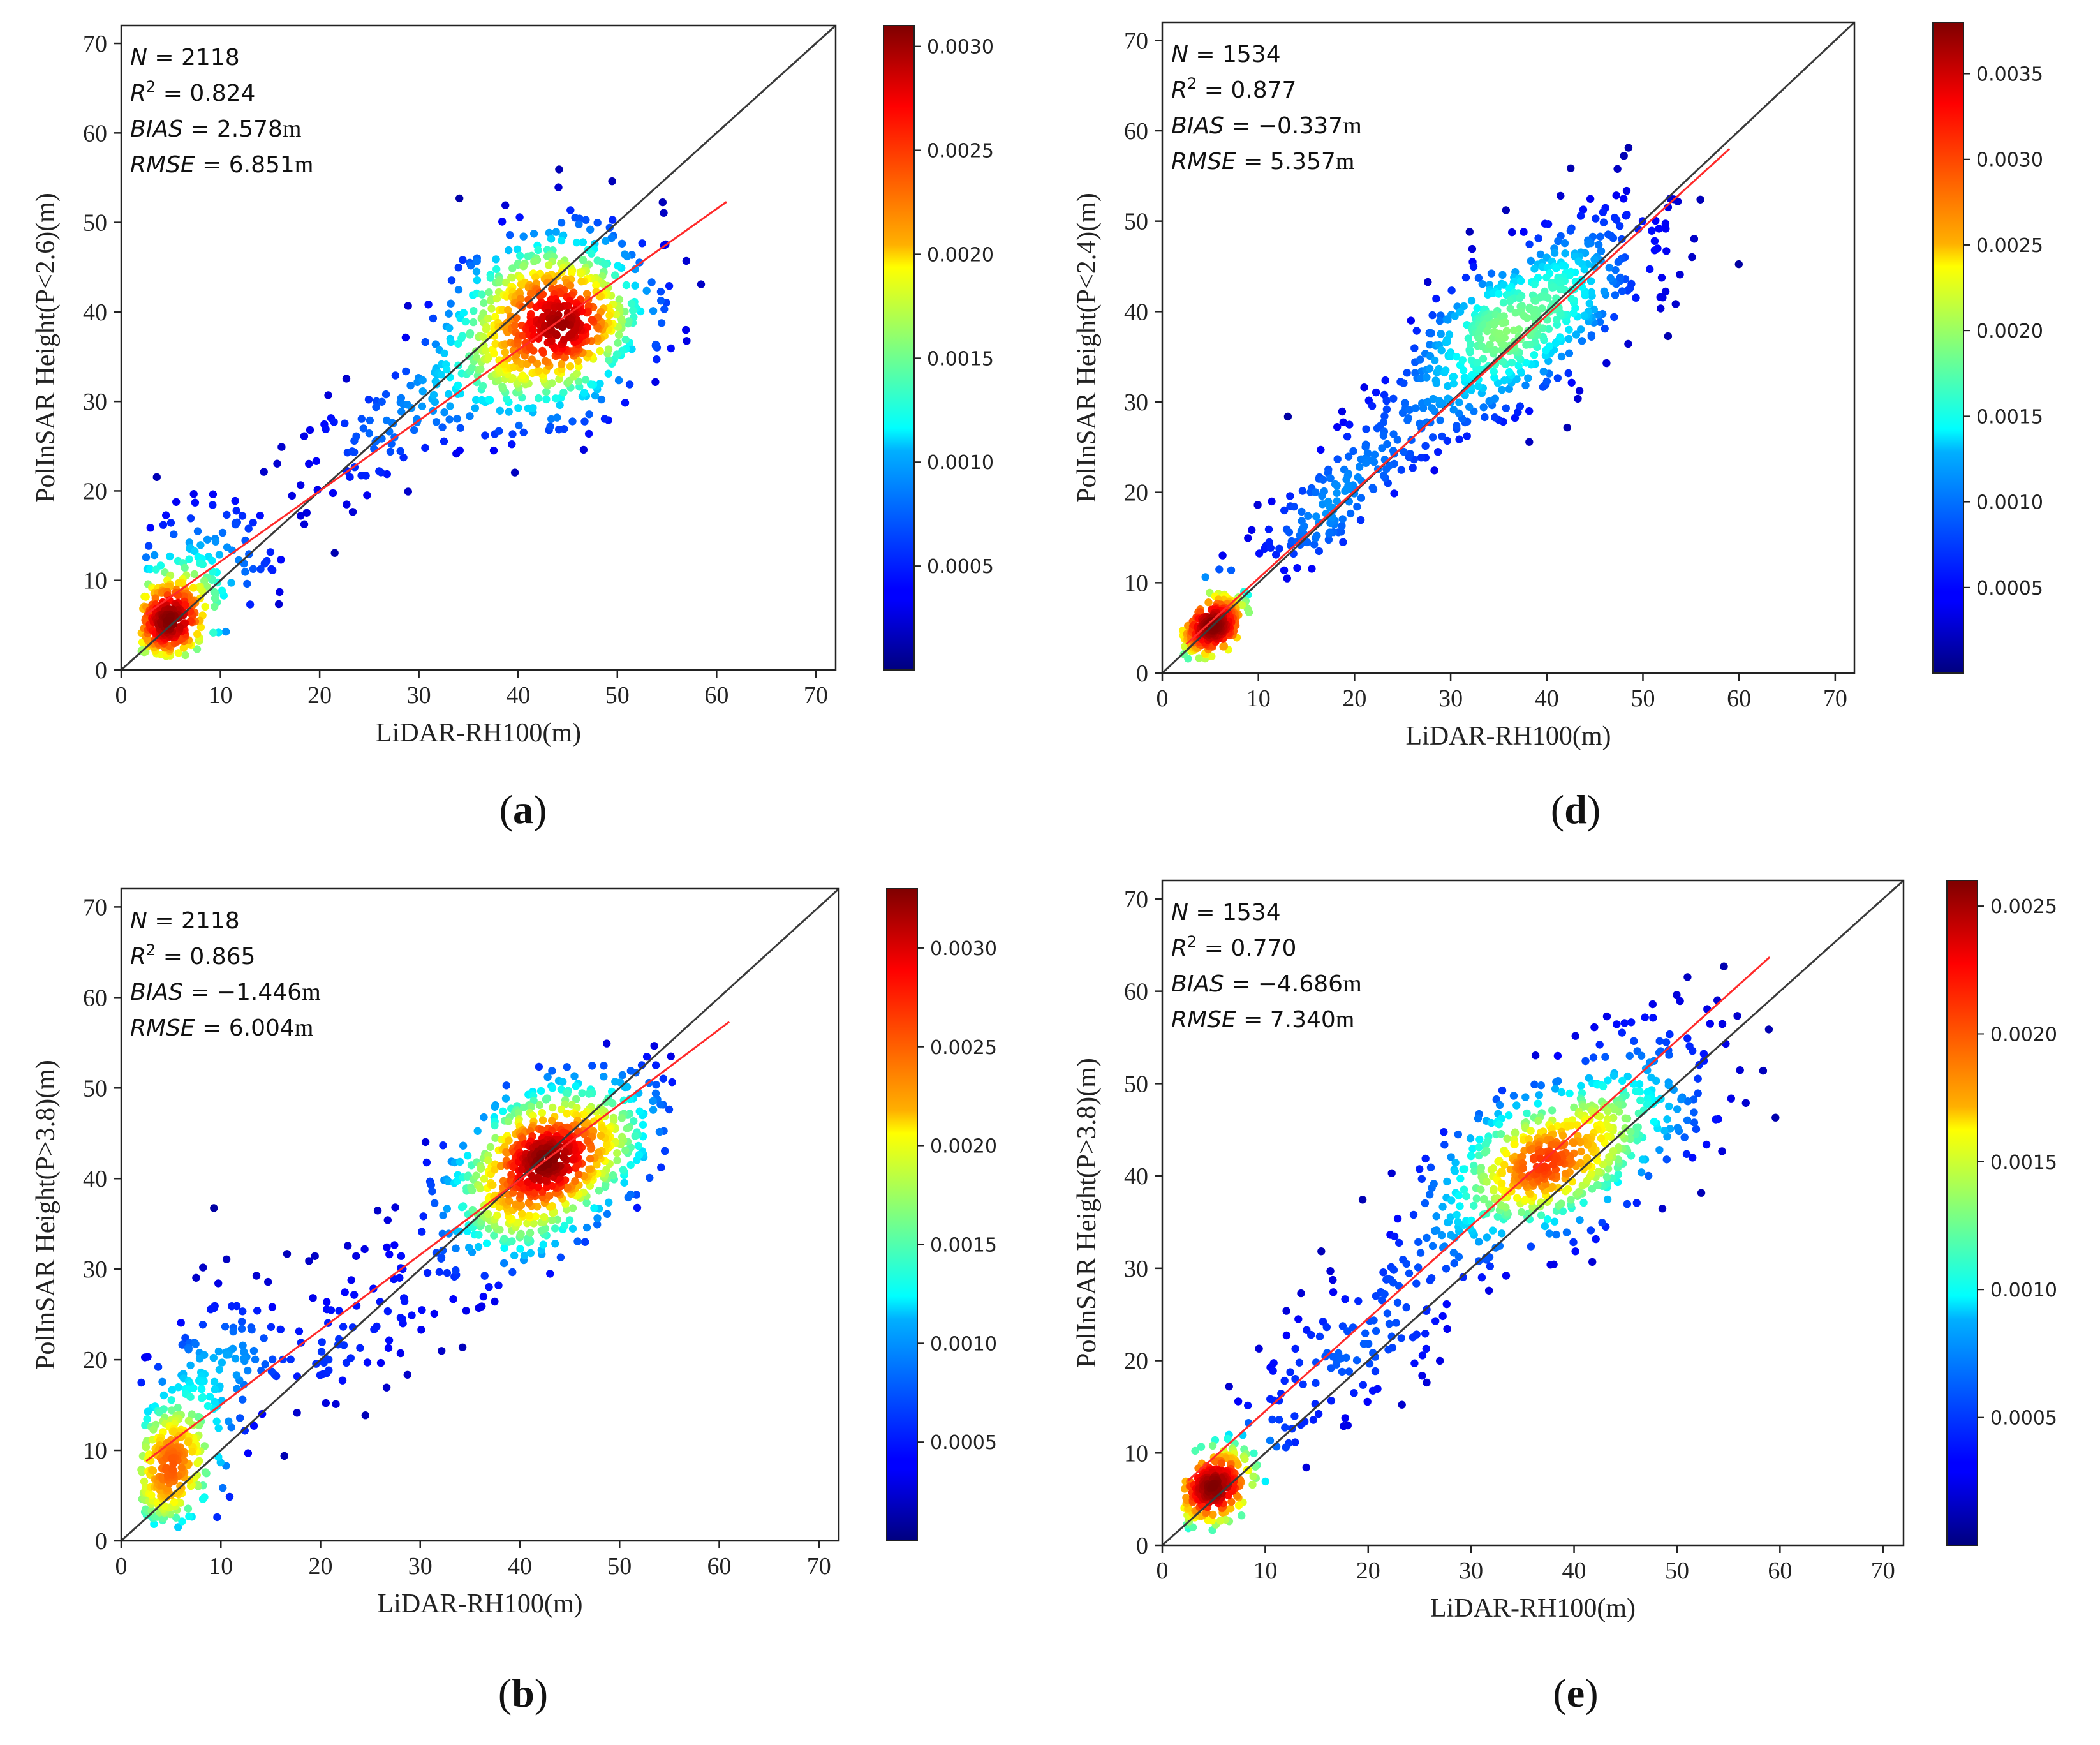 The height and width of the screenshot is (1745, 2100). What do you see at coordinates (523, 1693) in the screenshot?
I see `panel-label: (b)` at bounding box center [523, 1693].